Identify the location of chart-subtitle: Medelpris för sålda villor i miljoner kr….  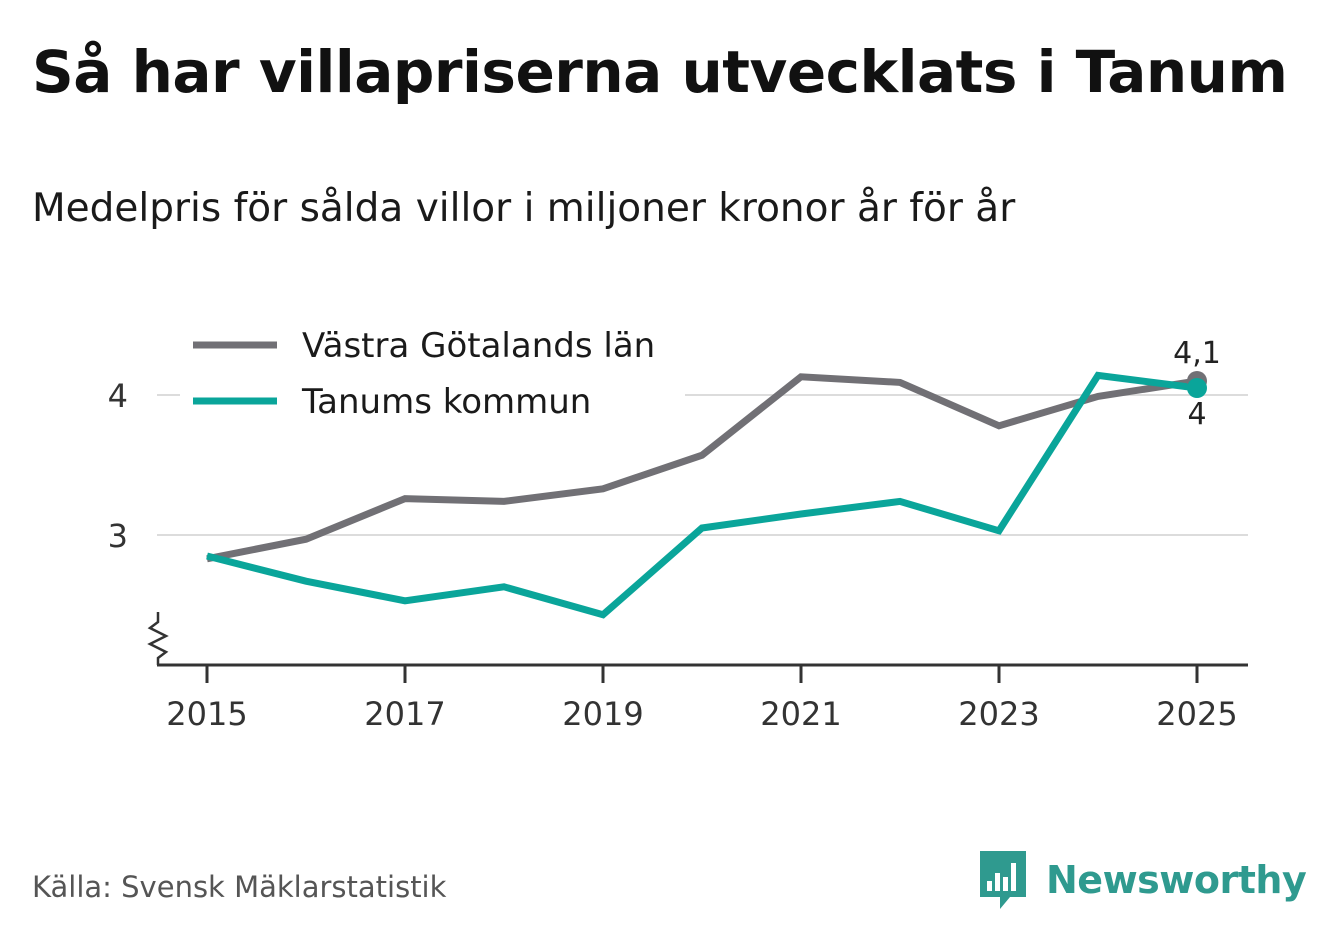
(524, 208).